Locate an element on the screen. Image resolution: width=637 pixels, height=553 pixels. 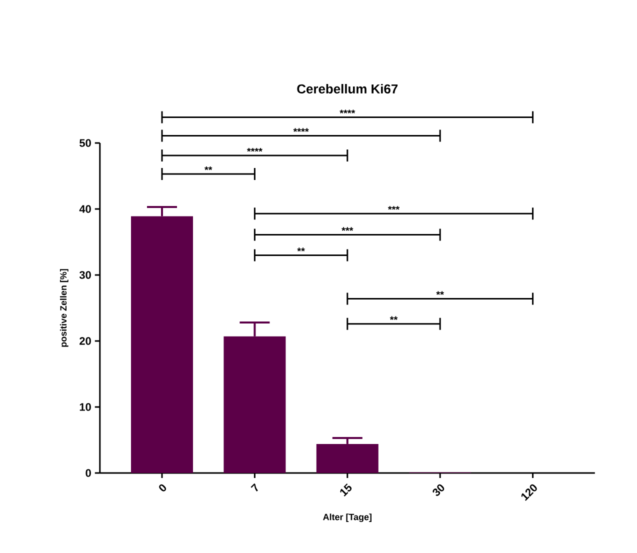
x-axis-title: Alter [Tage] is located at coordinates (347, 518).